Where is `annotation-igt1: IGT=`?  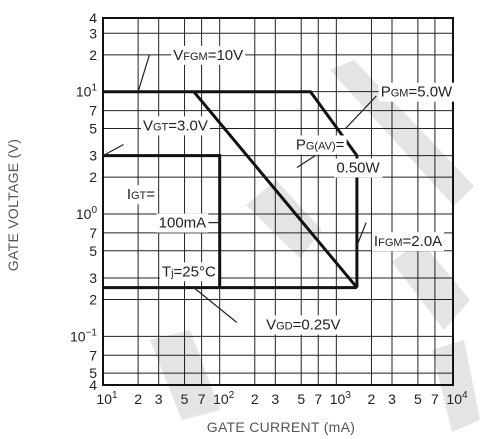
annotation-igt1: IGT= is located at coordinates (141, 195).